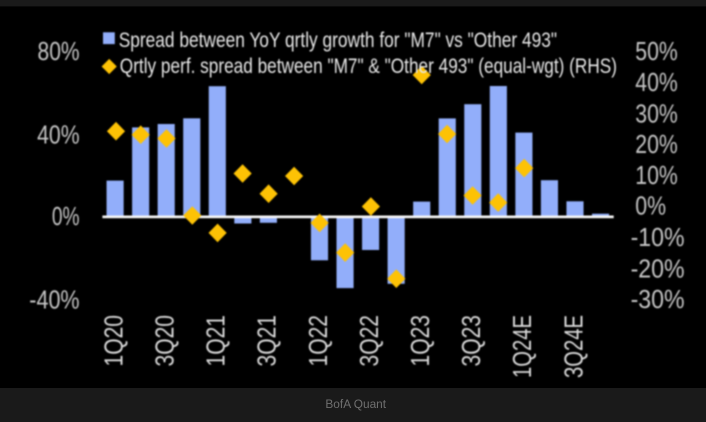 The width and height of the screenshot is (706, 422). What do you see at coordinates (658, 299) in the screenshot?
I see `svg-text: -30%` at bounding box center [658, 299].